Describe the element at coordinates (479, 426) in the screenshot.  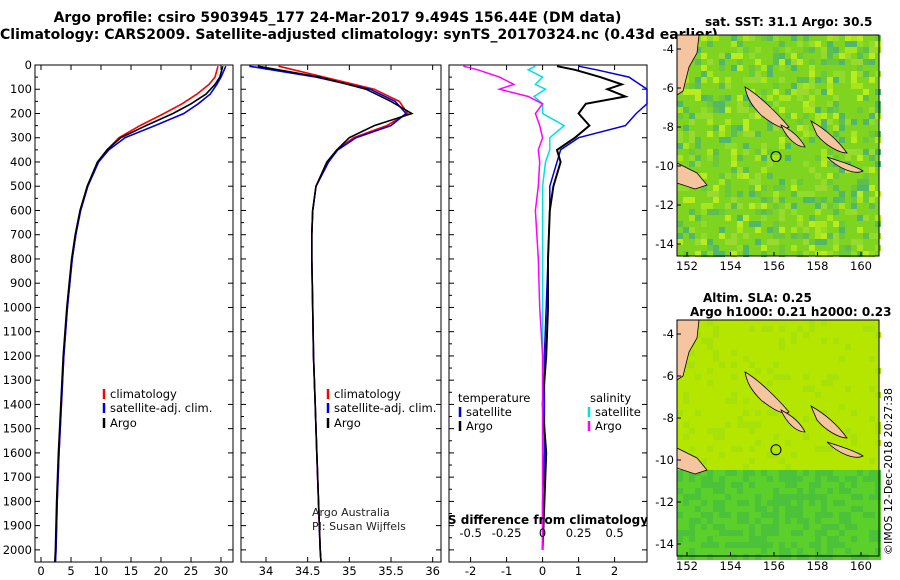
I see `tdiff-legend-label-1: Argo` at that location.